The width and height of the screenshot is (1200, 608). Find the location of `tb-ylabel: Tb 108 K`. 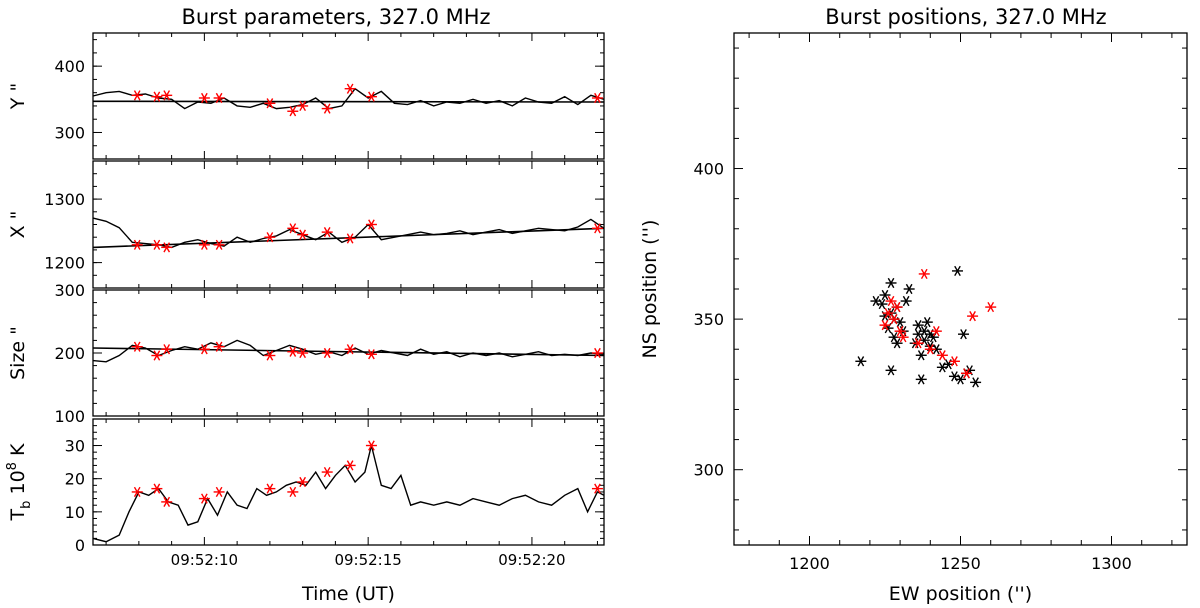

tb-ylabel: Tb 108 K is located at coordinates (19, 482).